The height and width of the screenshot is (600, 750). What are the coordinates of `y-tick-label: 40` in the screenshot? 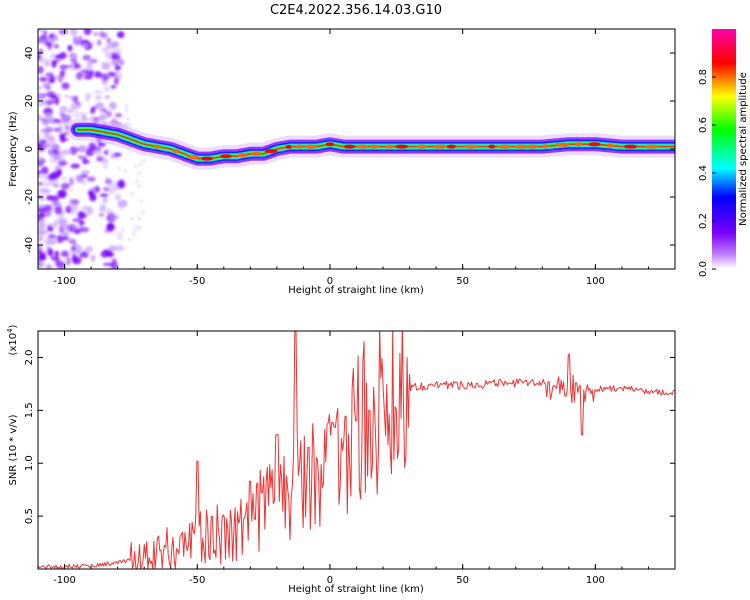 It's located at (29, 53).